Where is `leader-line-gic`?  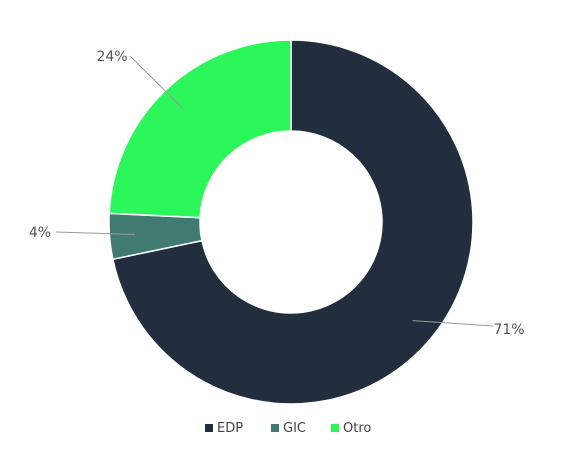 leader-line-gic is located at coordinates (95, 233).